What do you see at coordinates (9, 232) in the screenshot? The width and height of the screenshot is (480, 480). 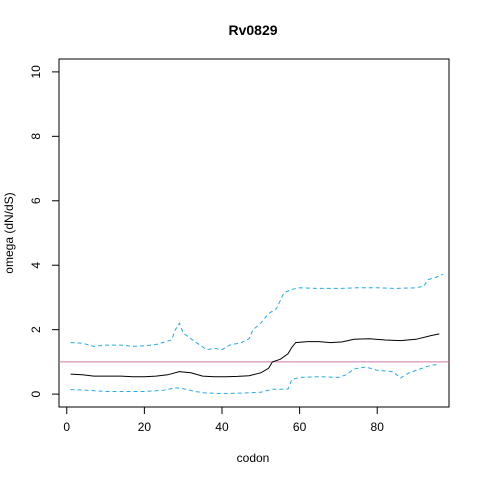 I see `y-axis-label: omega (dN/dS)` at bounding box center [9, 232].